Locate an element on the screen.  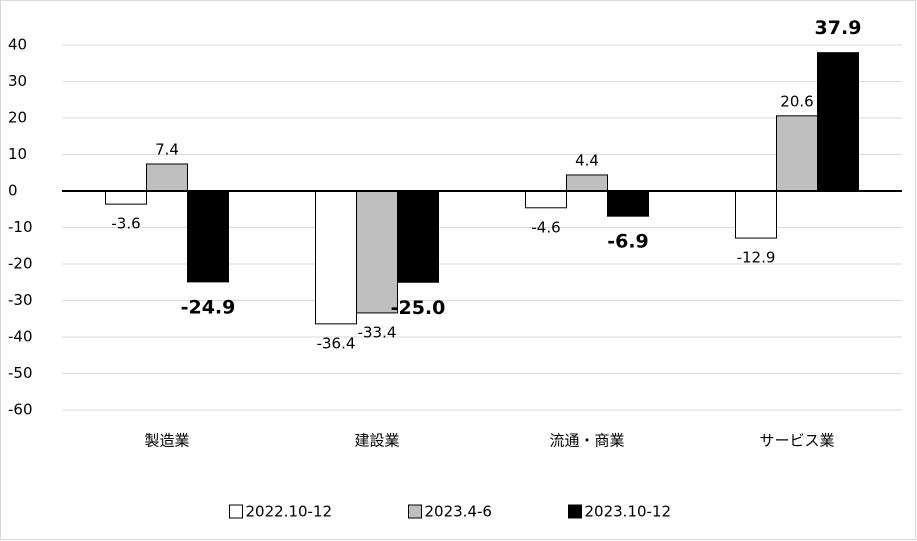
data-label: -4.6 is located at coordinates (545, 227).